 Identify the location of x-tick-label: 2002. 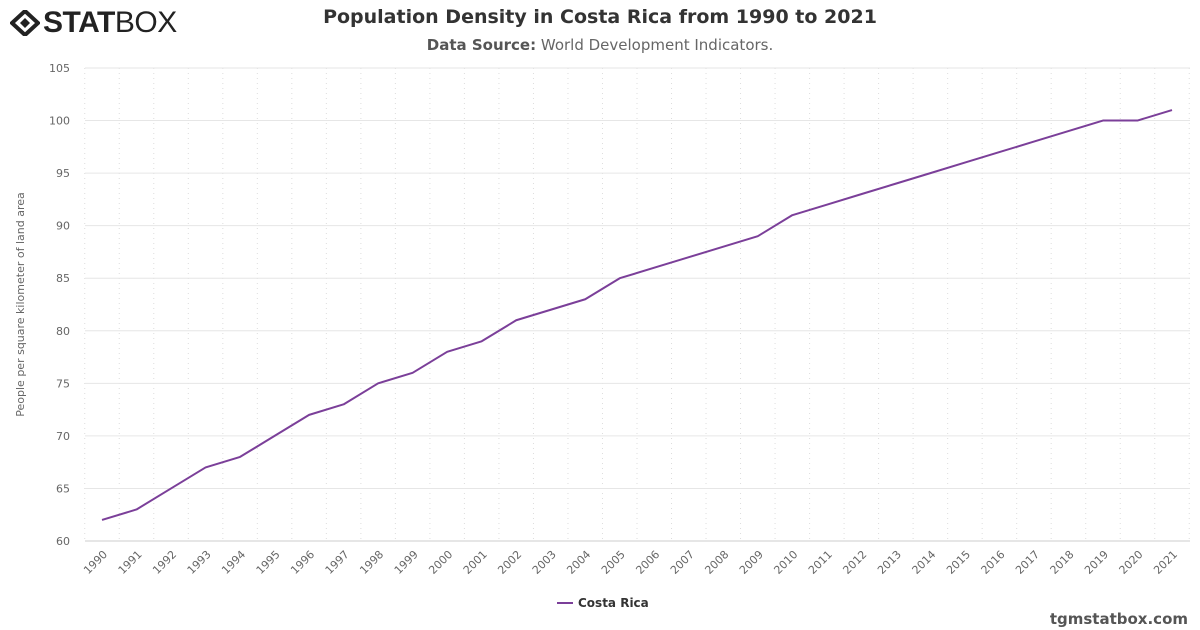
(509, 562).